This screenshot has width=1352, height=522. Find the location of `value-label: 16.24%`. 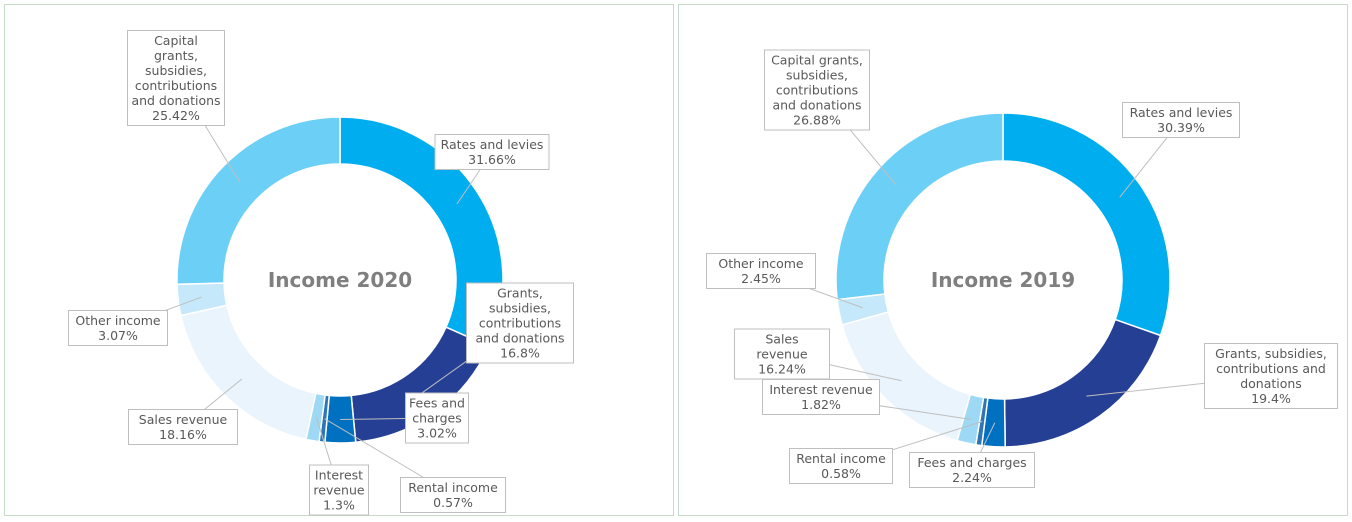

value-label: 16.24% is located at coordinates (782, 369).